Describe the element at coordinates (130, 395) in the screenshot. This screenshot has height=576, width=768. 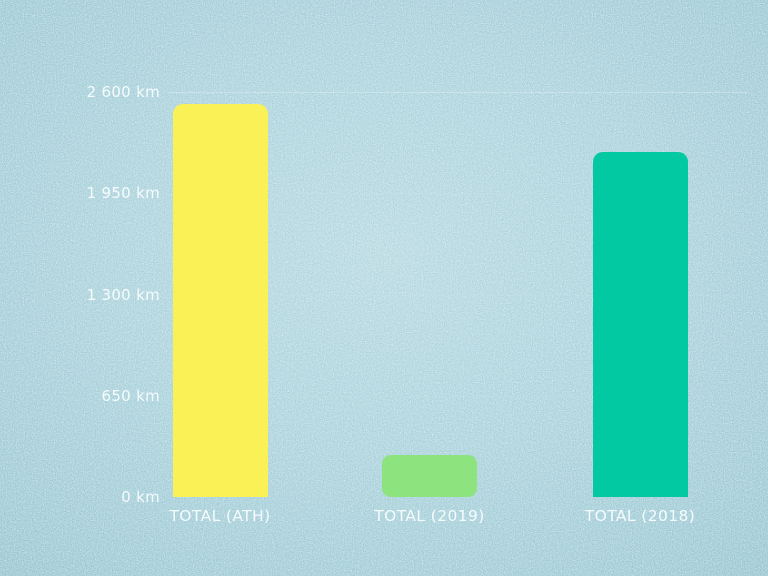
I see `y-tick-label: 650 km` at that location.